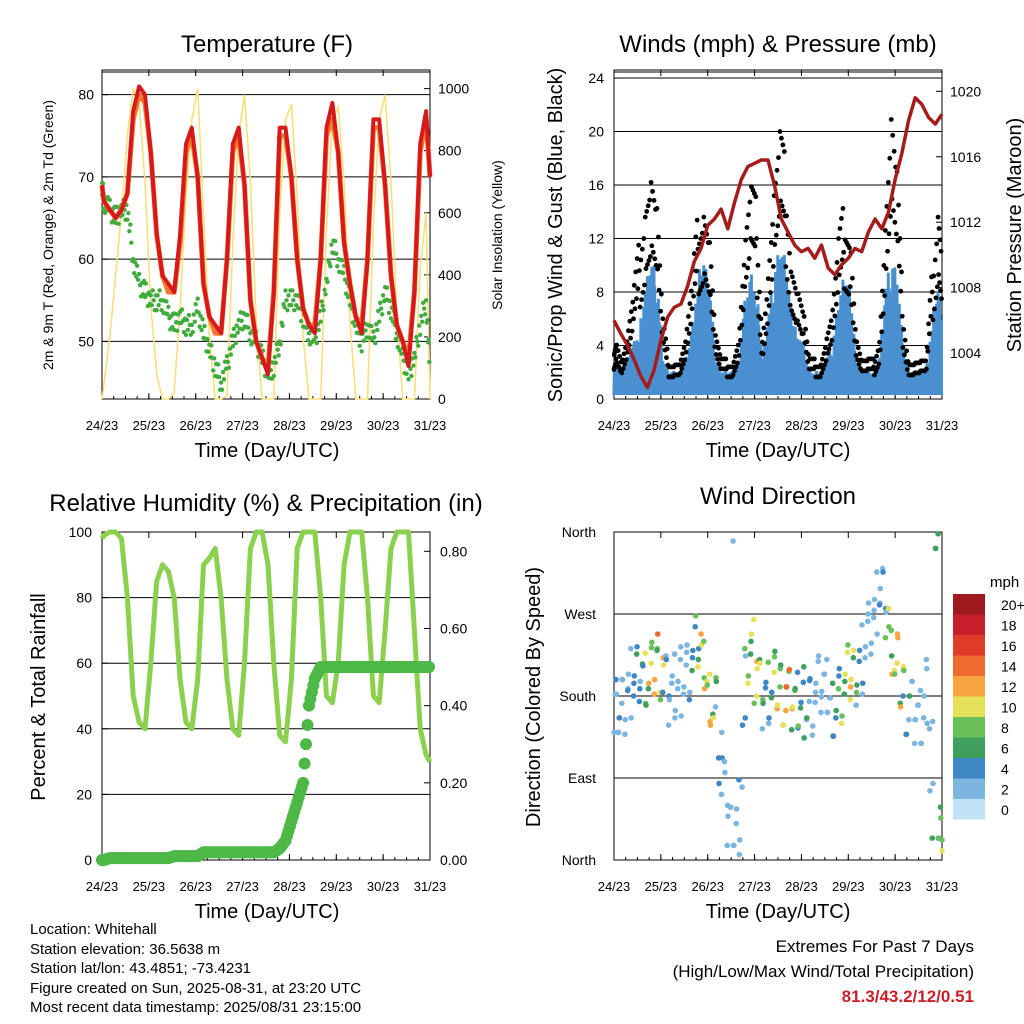 This screenshot has width=1024, height=1024. What do you see at coordinates (125, 949) in the screenshot?
I see `station-elevation: Station elevation: 36.5638 m` at bounding box center [125, 949].